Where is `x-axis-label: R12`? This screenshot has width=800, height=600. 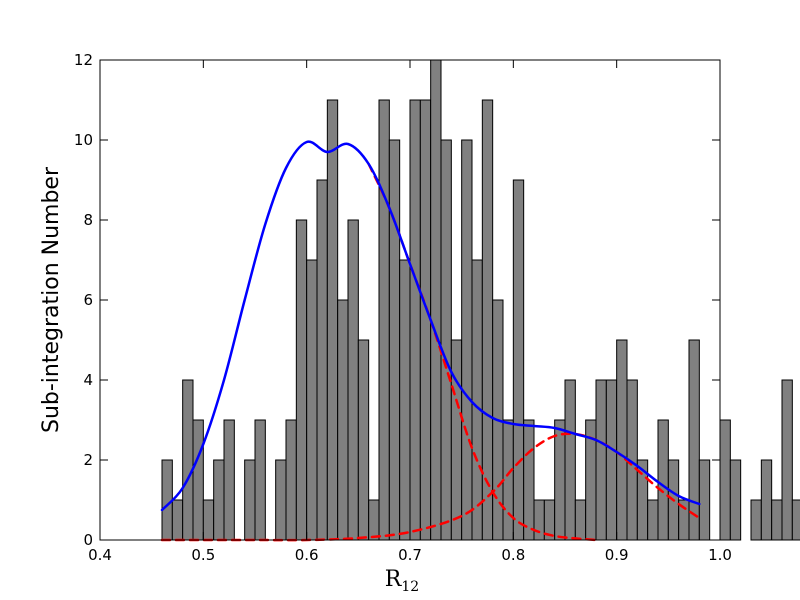 x-axis-label: R12 is located at coordinates (402, 581).